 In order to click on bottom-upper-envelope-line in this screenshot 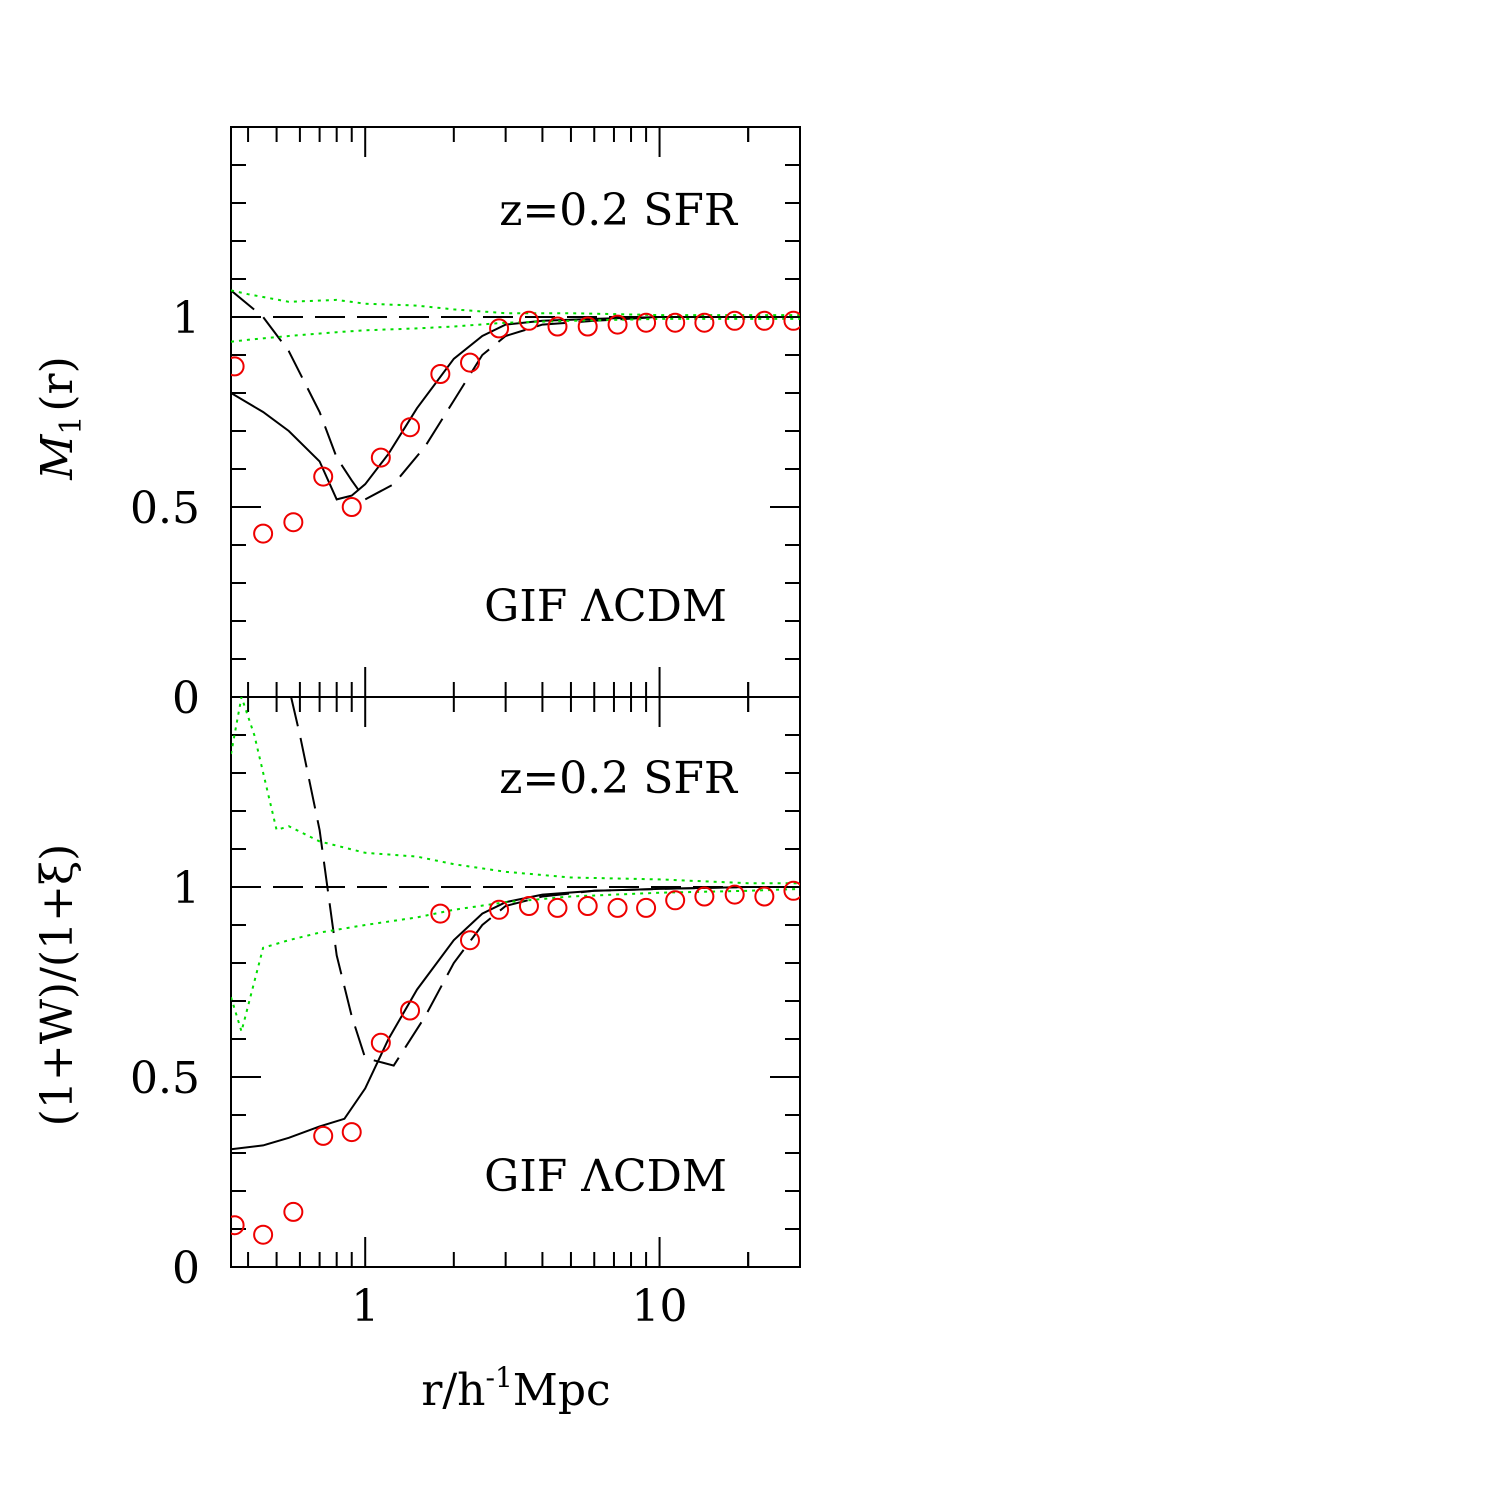, I will do `click(515, 791)`.